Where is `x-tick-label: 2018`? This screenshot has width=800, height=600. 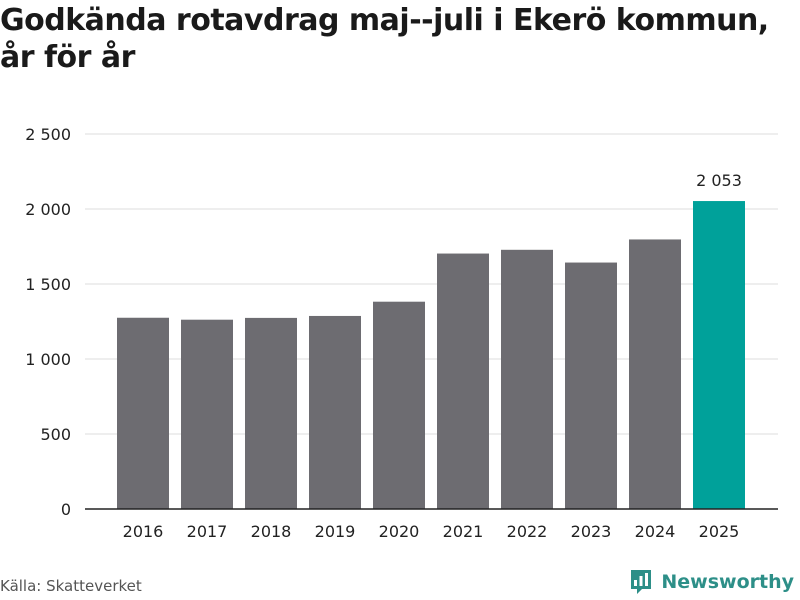
x-tick-label: 2018 is located at coordinates (271, 531).